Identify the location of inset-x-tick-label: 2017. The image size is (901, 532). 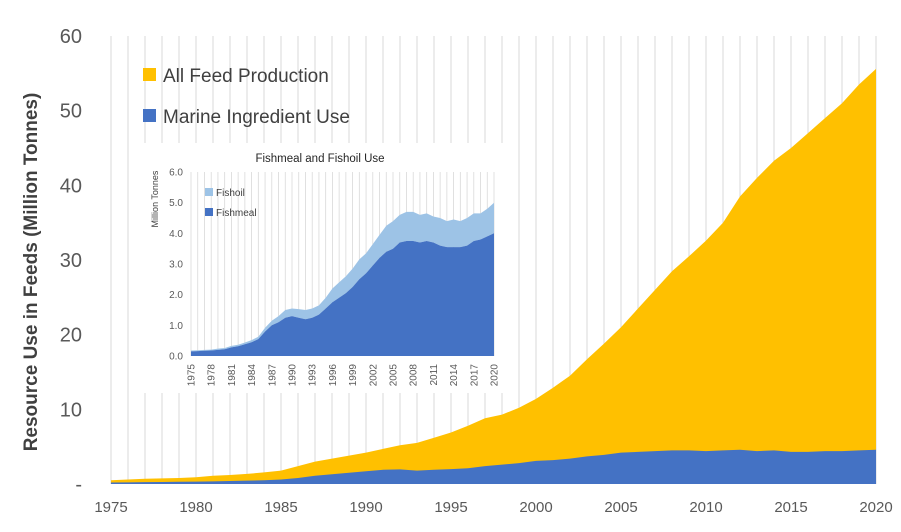
(474, 375).